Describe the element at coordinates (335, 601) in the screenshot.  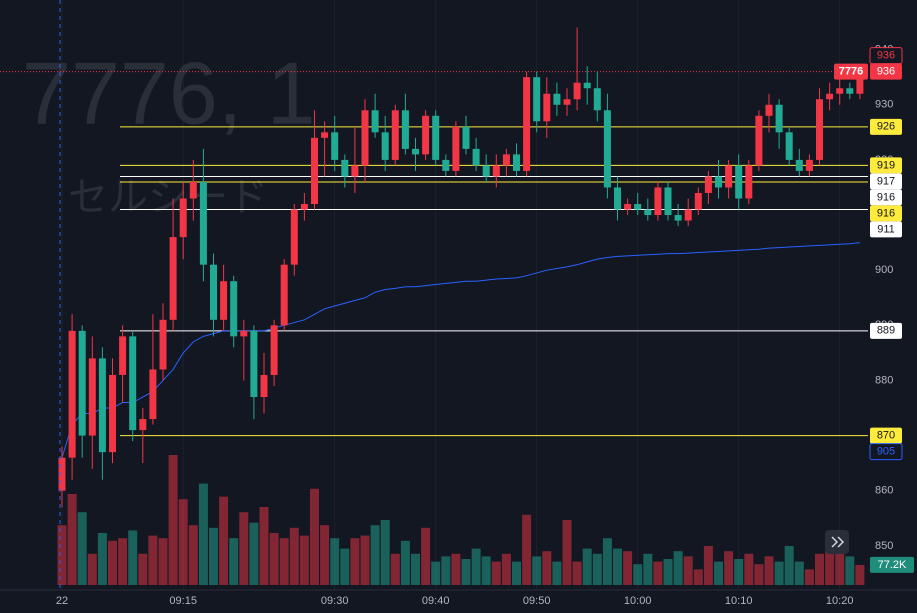
I see `x-tick-label: 09:30` at that location.